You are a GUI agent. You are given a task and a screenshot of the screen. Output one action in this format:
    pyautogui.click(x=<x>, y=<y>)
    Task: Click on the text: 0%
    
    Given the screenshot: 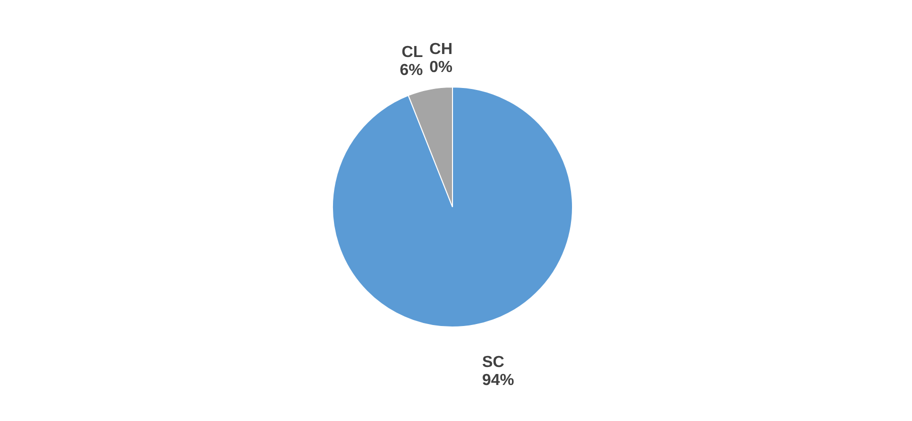 What is the action you would take?
    pyautogui.click(x=440, y=67)
    